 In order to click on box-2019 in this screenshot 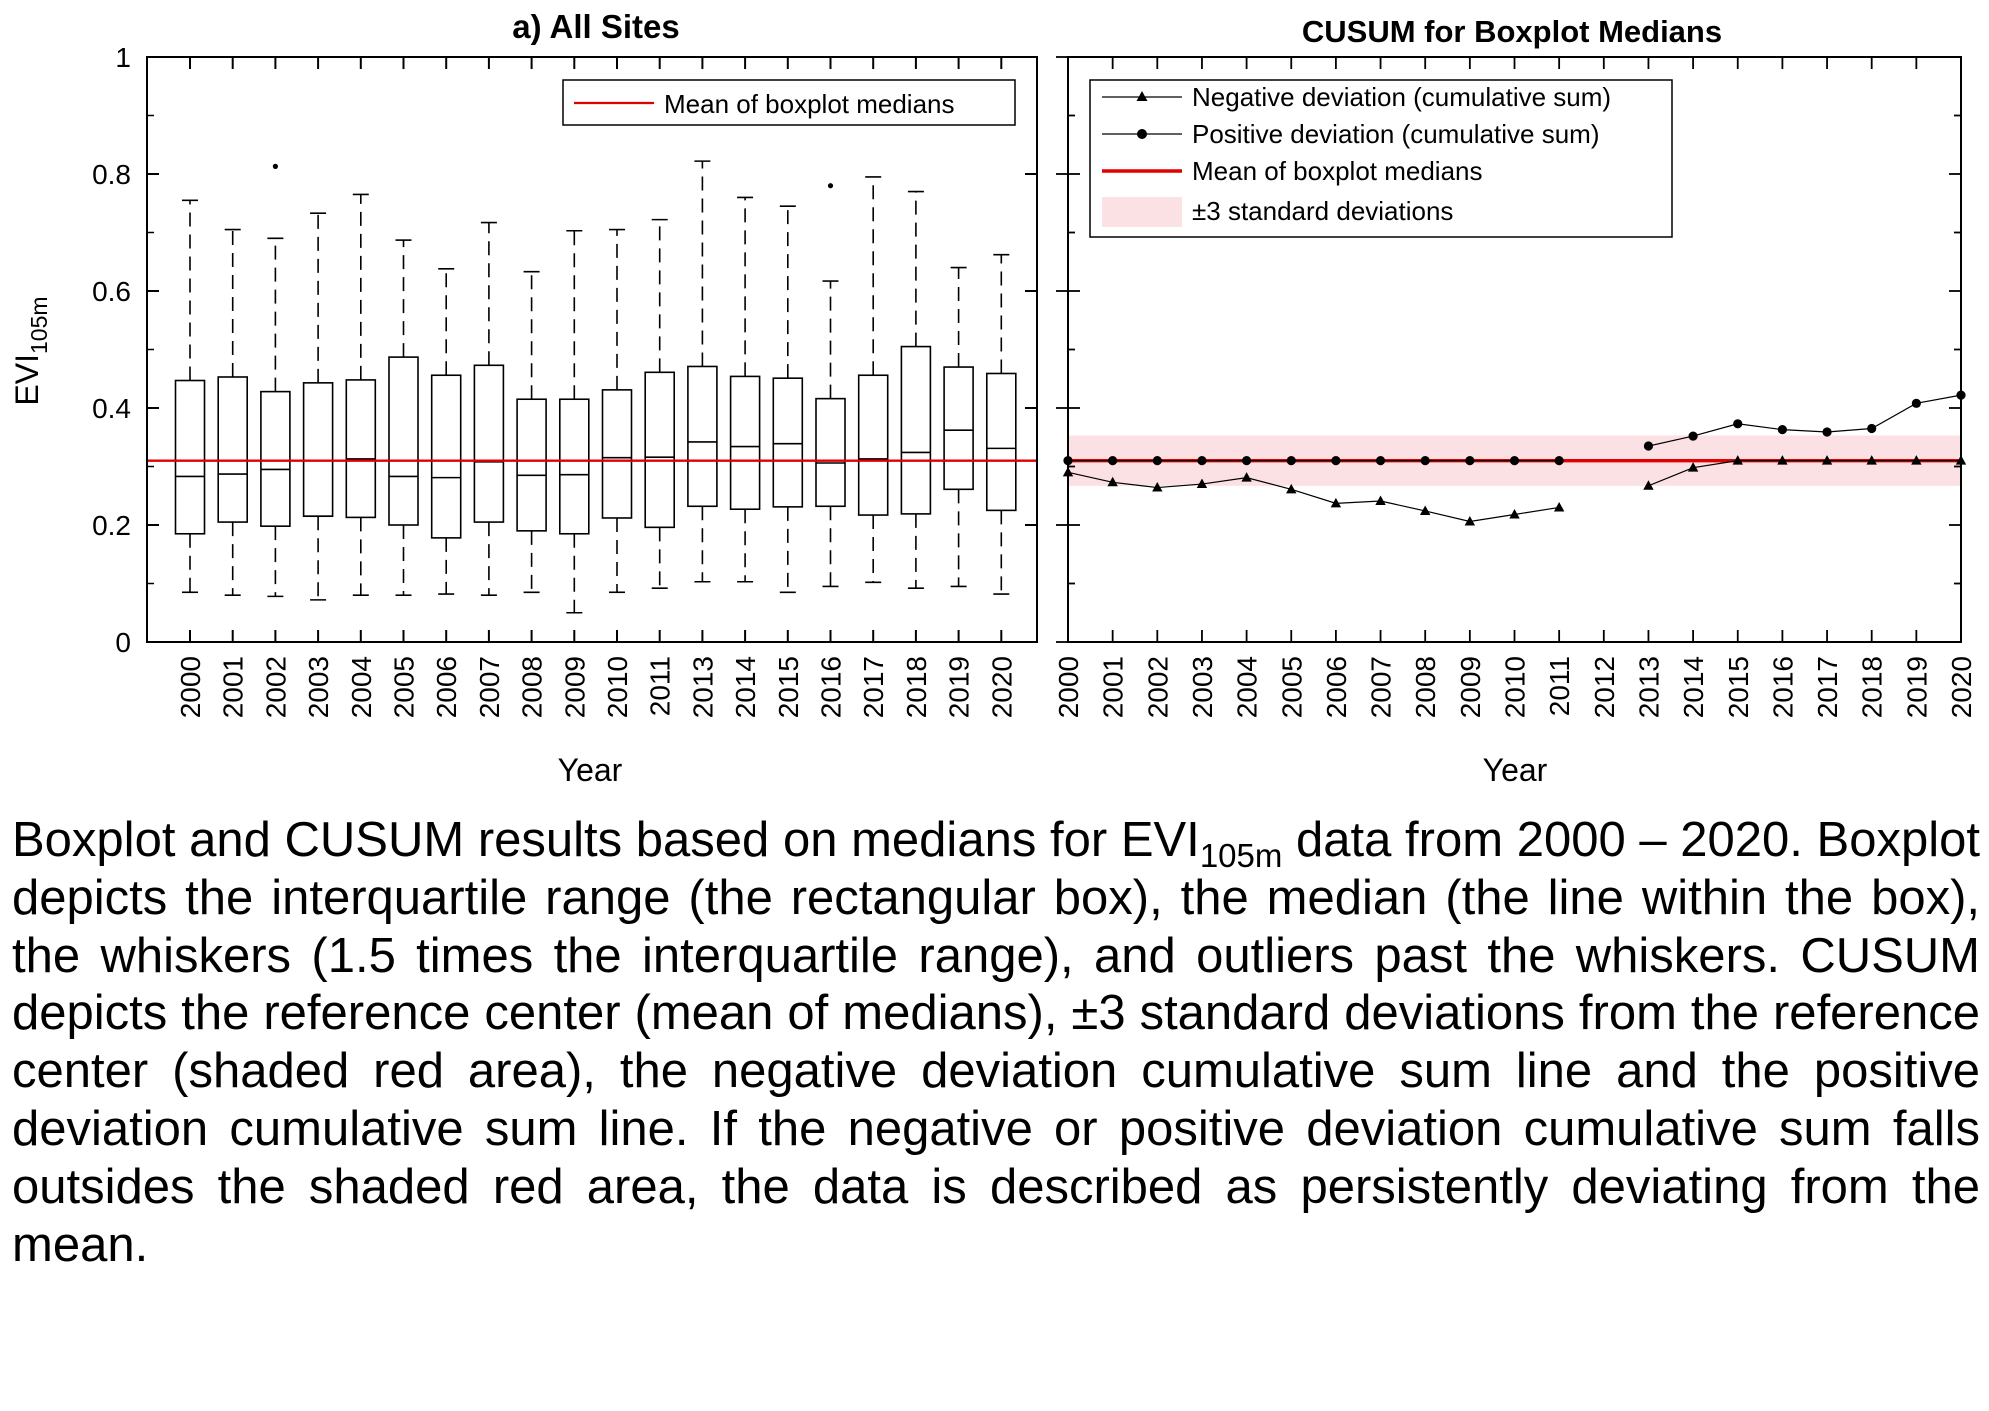, I will do `click(958, 427)`.